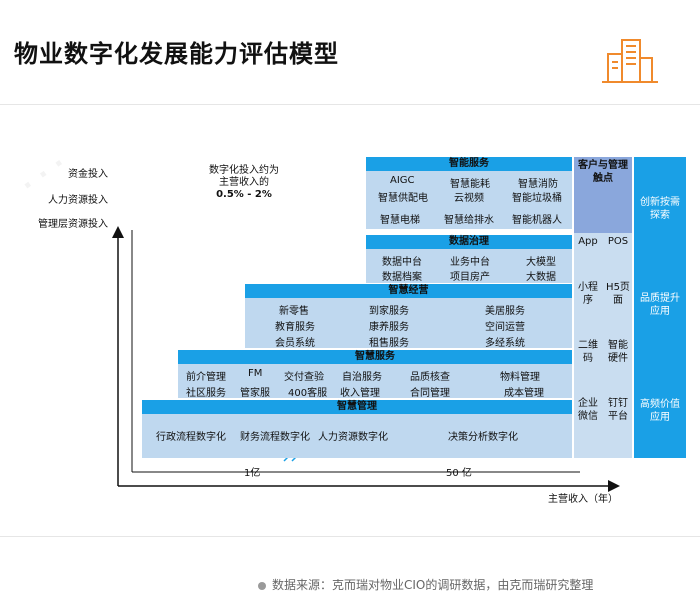  What do you see at coordinates (244, 194) in the screenshot?
I see `annotation-line3: 0.5% - 2%` at bounding box center [244, 194].